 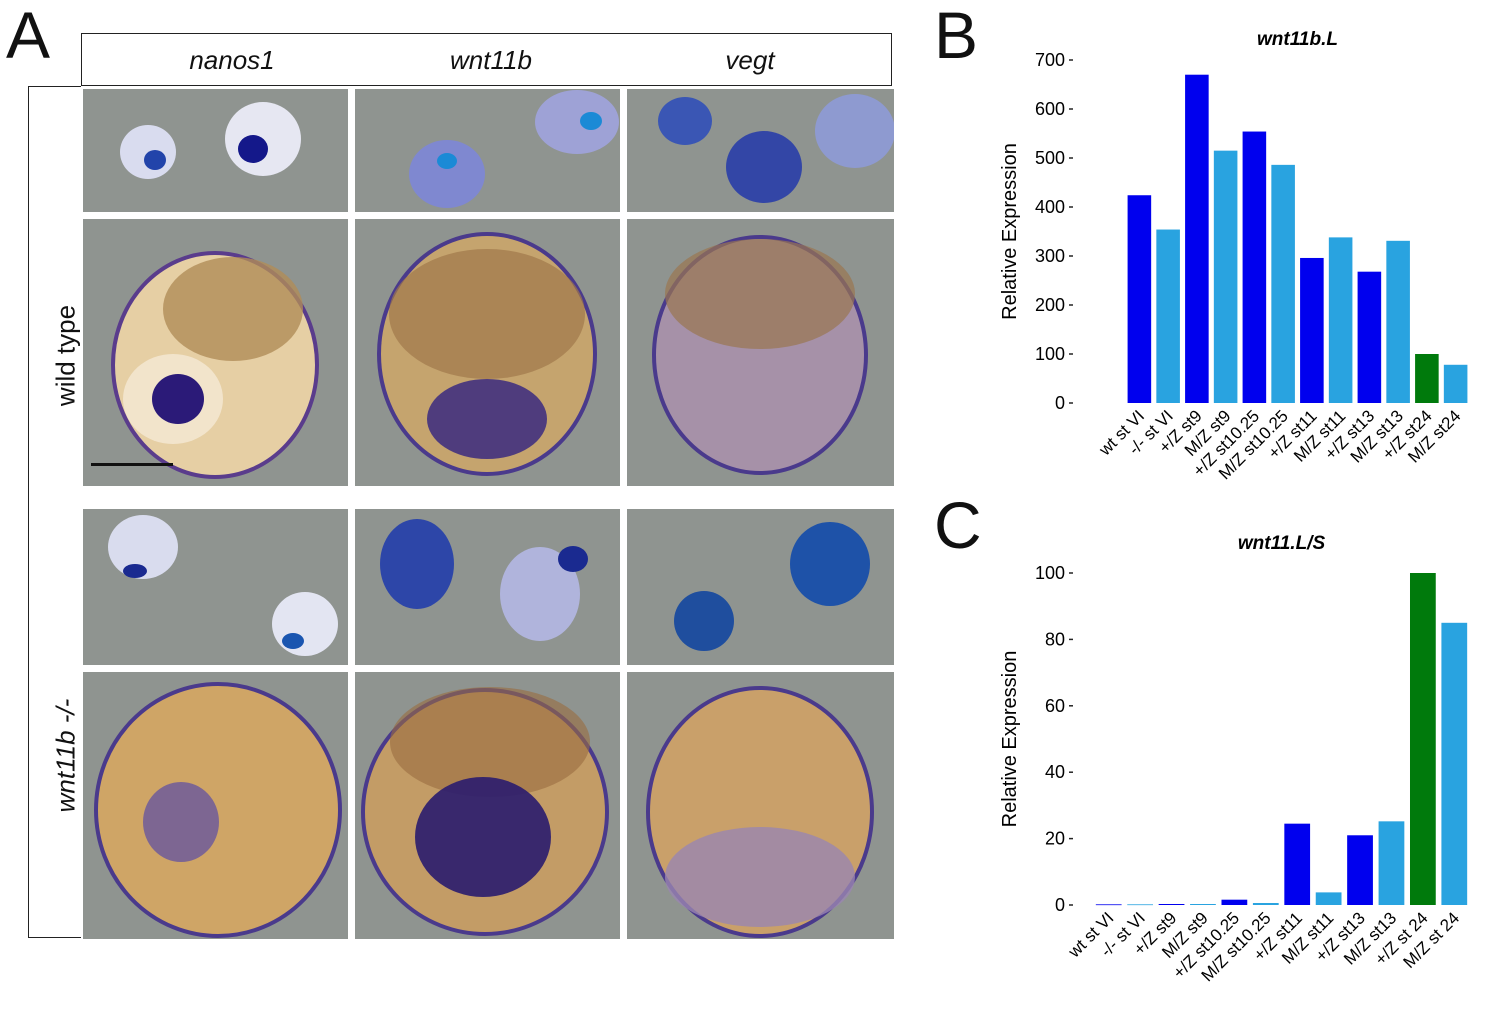 What do you see at coordinates (1055, 839) in the screenshot?
I see `y-tick-label: 20` at bounding box center [1055, 839].